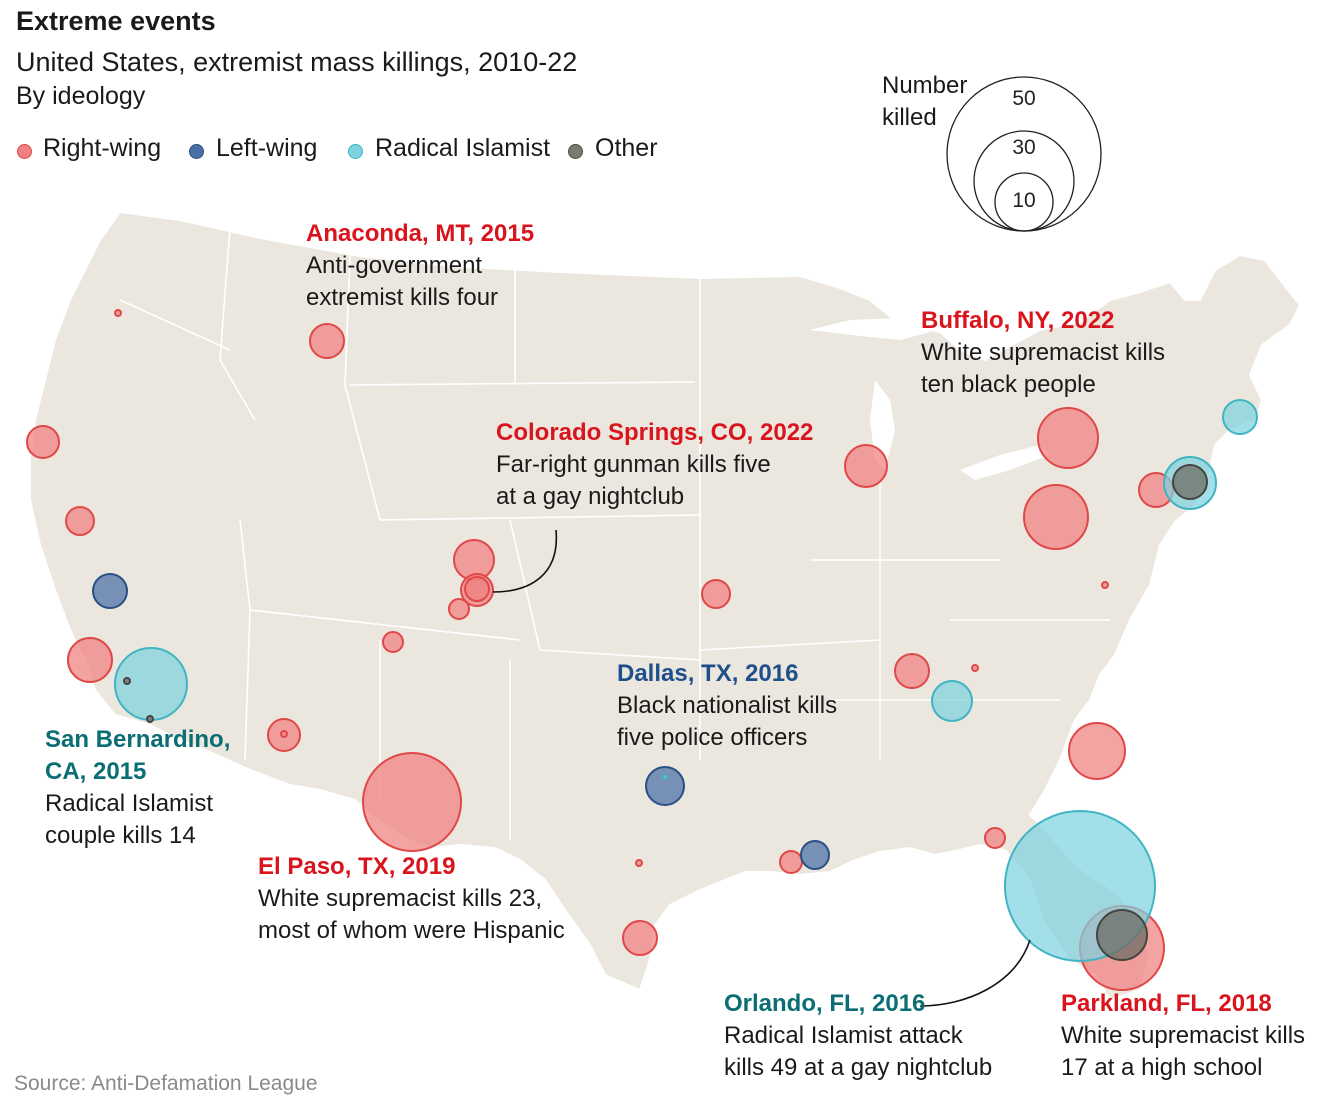  What do you see at coordinates (137, 756) in the screenshot?
I see `annotation-head: San Bernardino, CA, 2015` at bounding box center [137, 756].